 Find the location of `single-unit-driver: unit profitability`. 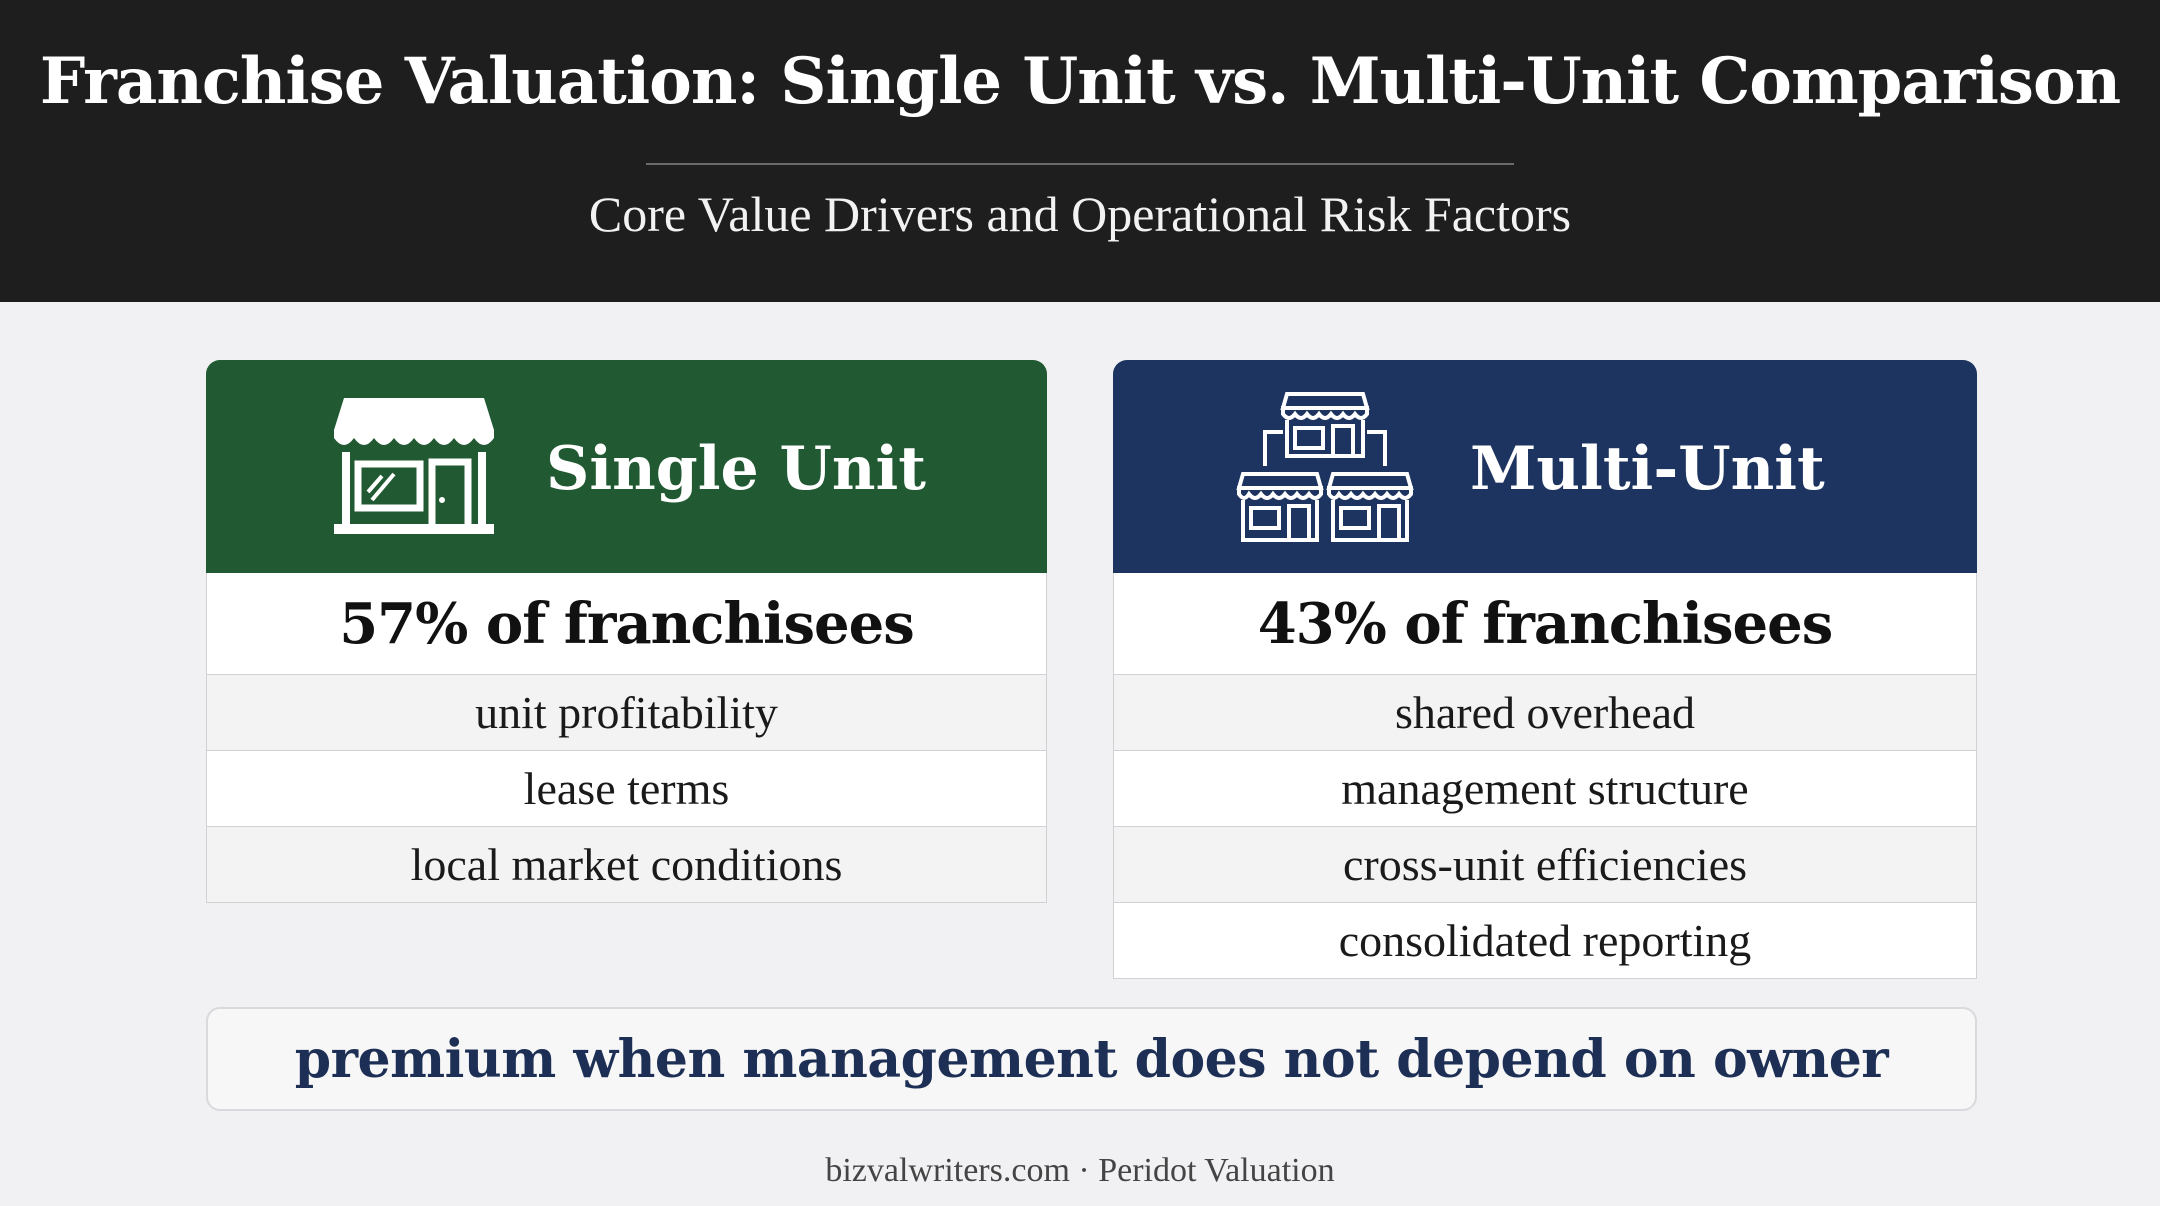

single-unit-driver: unit profitability is located at coordinates (626, 713).